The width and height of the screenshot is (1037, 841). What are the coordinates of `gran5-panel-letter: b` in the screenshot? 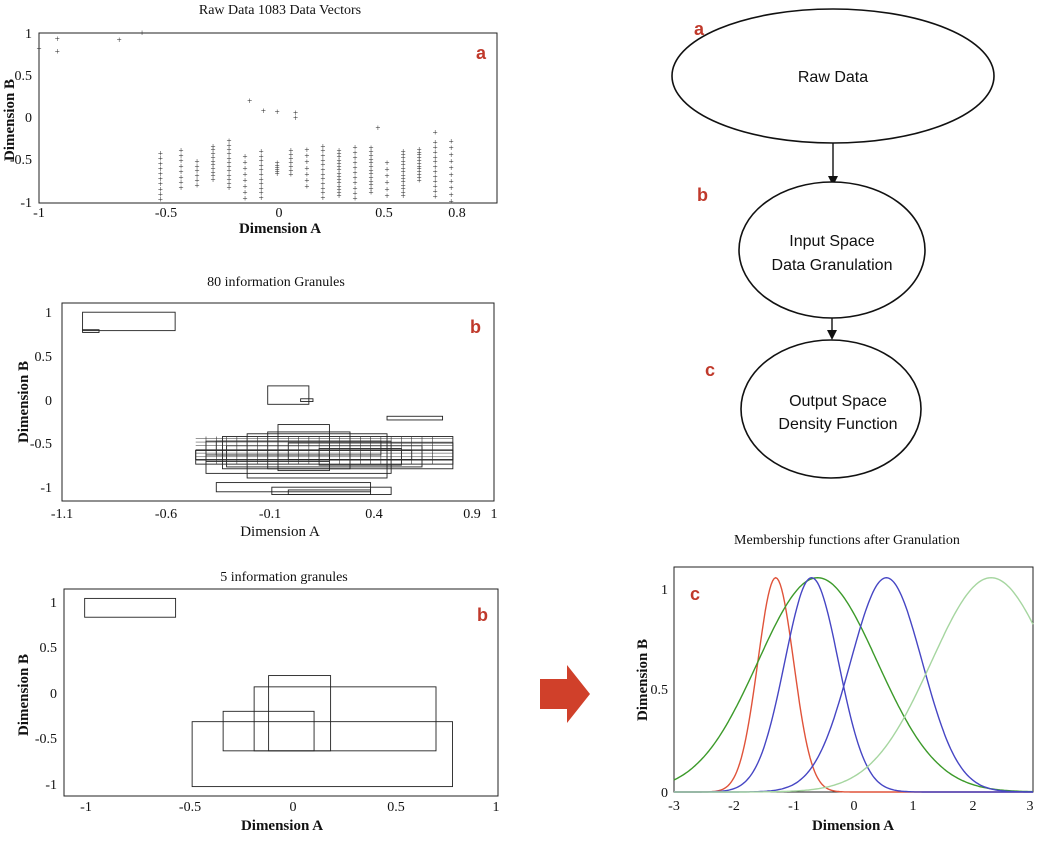 It's located at (482, 615).